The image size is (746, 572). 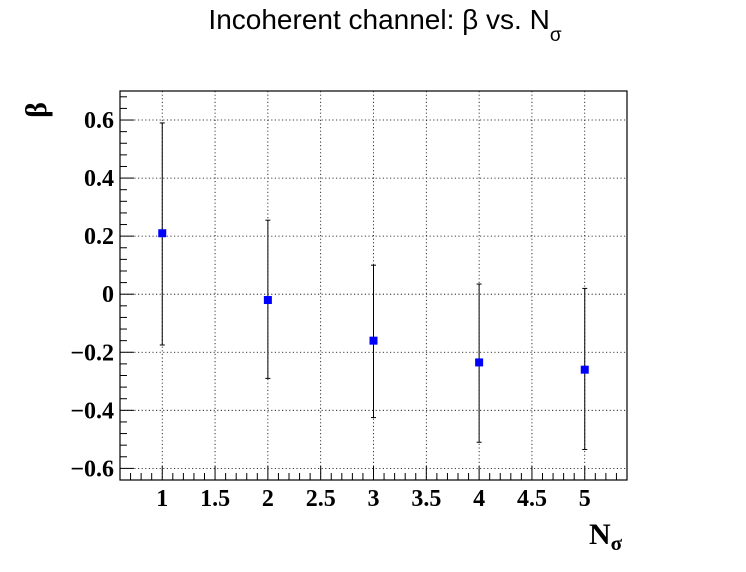 What do you see at coordinates (532, 499) in the screenshot?
I see `x-tick-label: 4.5` at bounding box center [532, 499].